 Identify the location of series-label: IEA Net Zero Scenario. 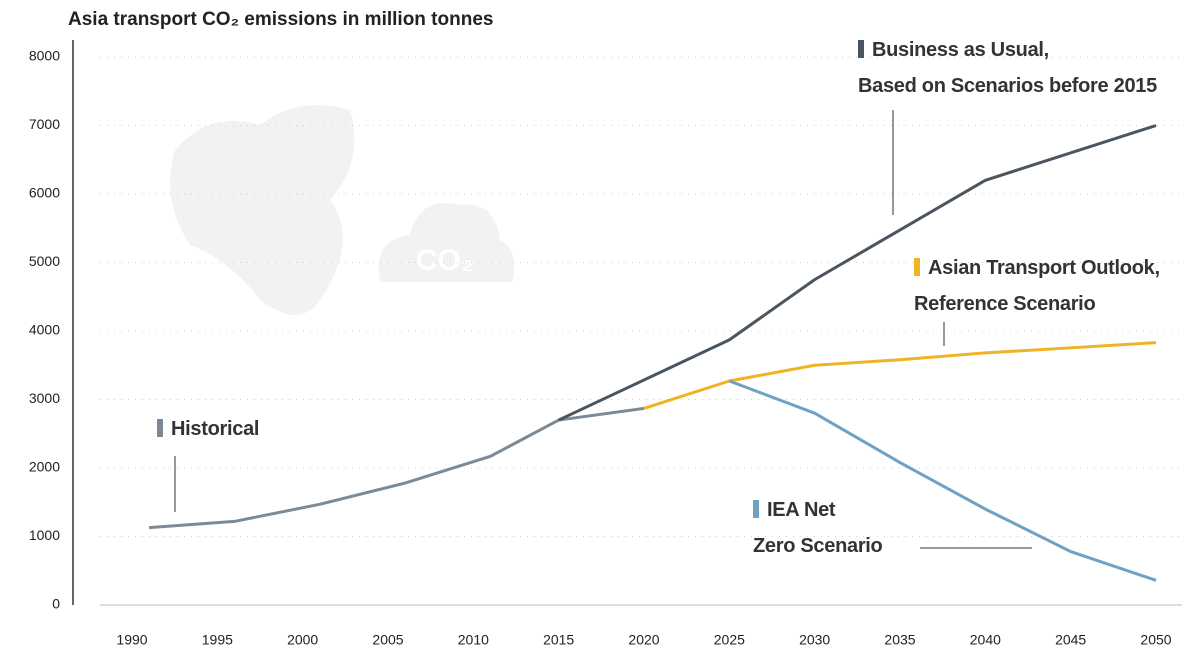
(818, 528).